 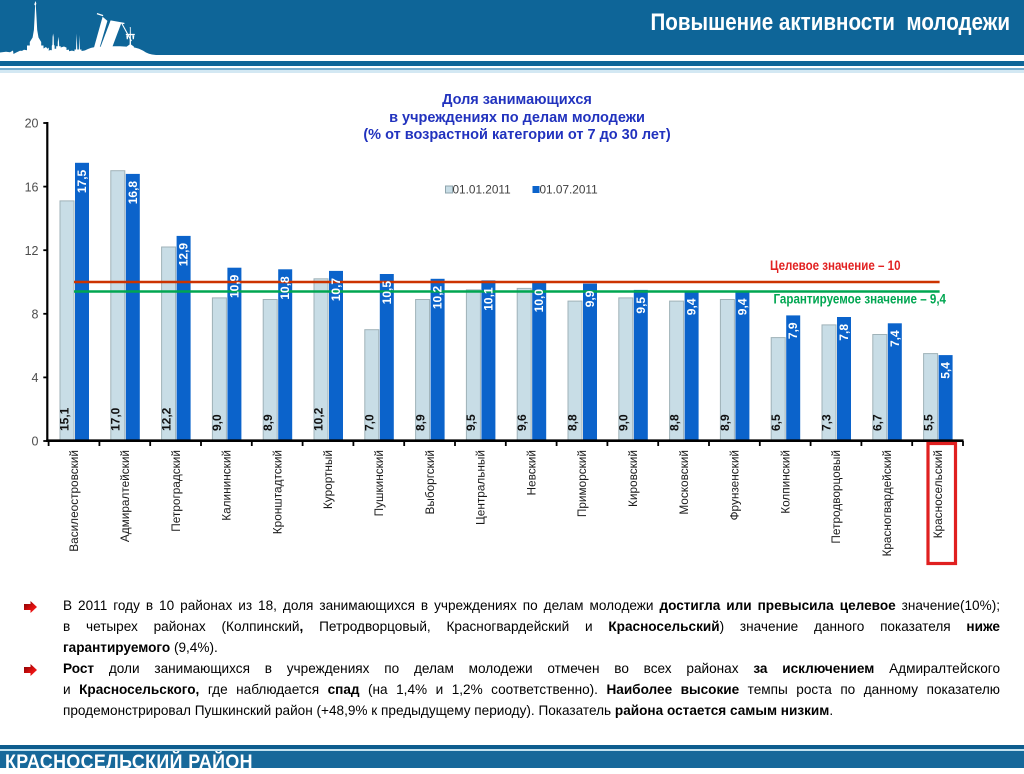 I want to click on svg-text: 10,5, so click(x=387, y=293).